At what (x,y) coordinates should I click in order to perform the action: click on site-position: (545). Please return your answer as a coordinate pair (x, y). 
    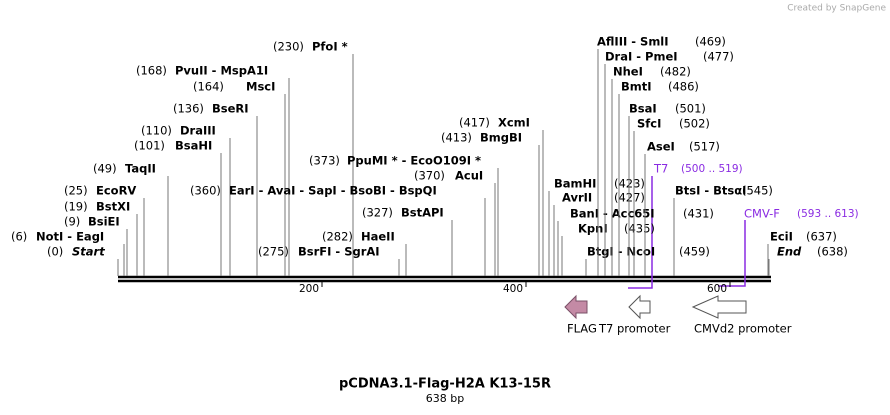
    Looking at the image, I should click on (757, 191).